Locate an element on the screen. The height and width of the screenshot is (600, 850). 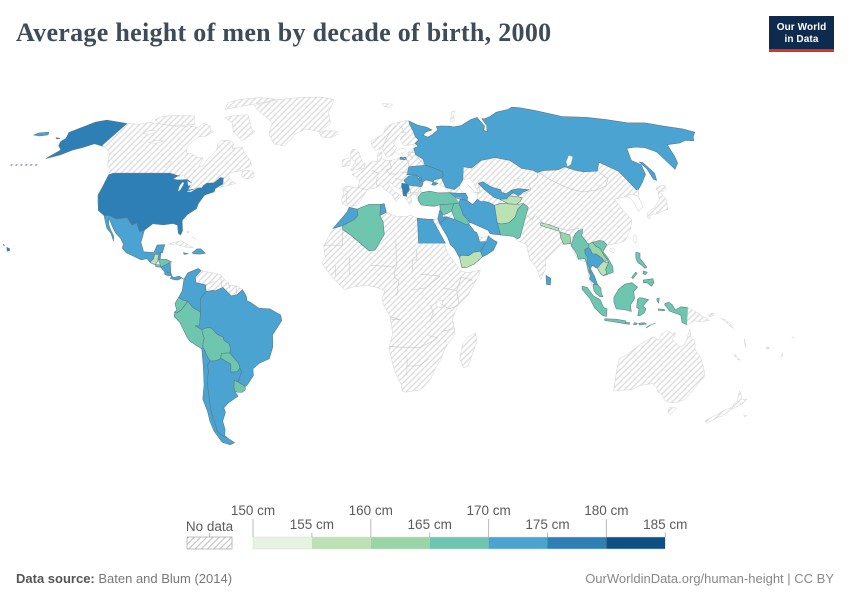
svg-text: 150 cm is located at coordinates (253, 510).